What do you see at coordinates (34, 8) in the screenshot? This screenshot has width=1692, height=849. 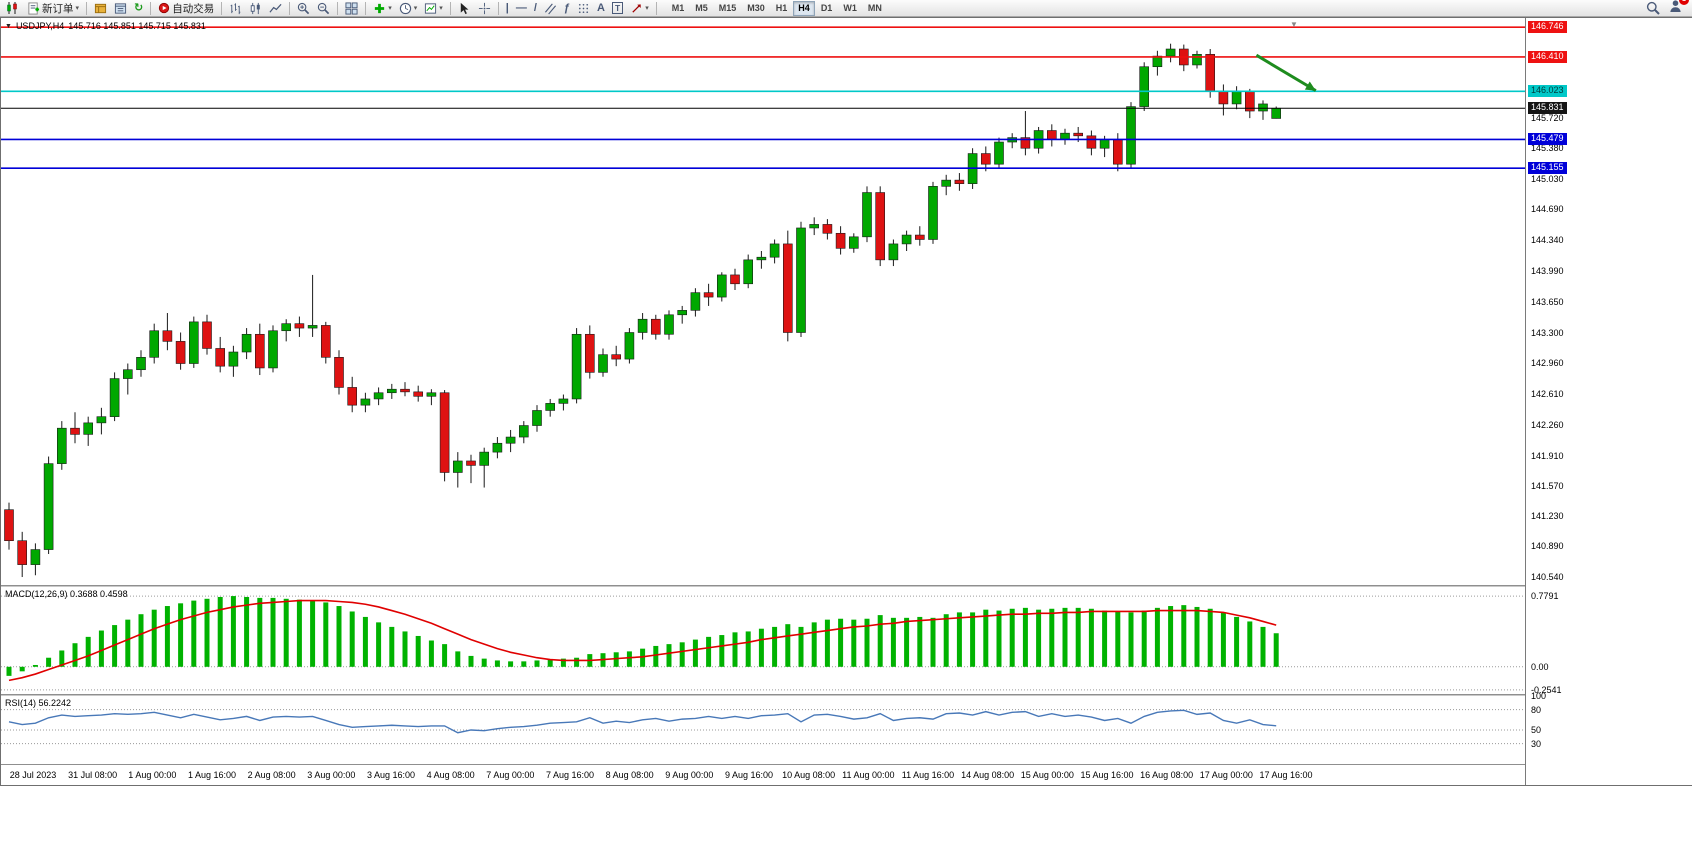 I see `new-order-icon` at bounding box center [34, 8].